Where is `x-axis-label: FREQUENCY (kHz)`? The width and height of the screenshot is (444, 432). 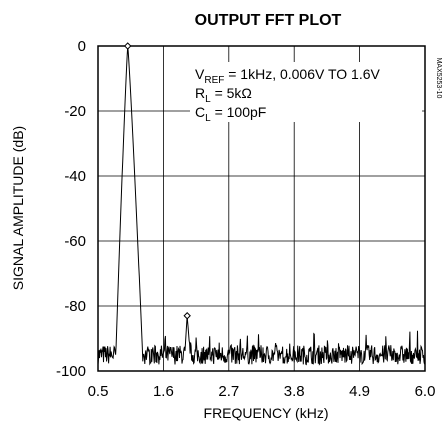 x-axis-label: FREQUENCY (kHz) is located at coordinates (266, 413).